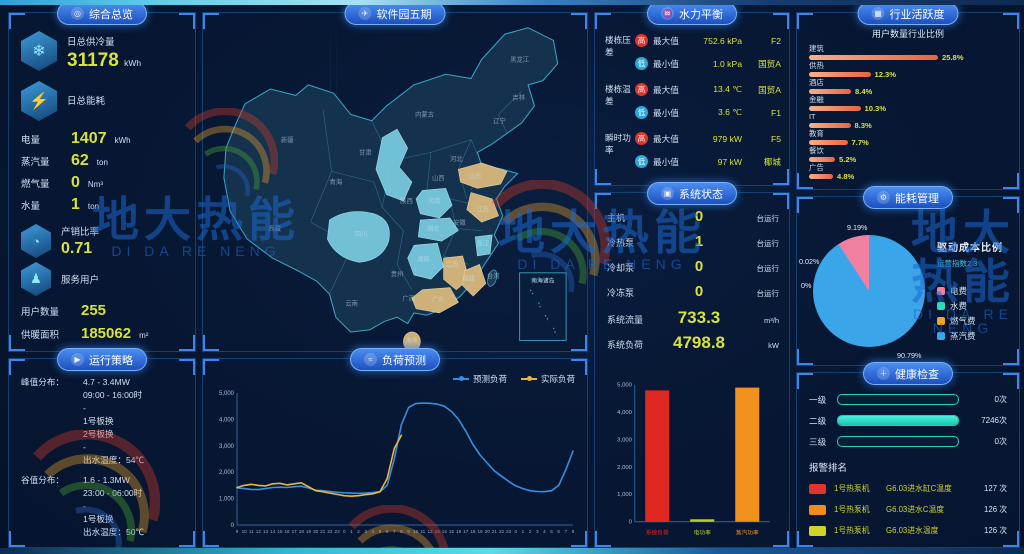 The height and width of the screenshot is (554, 1024). I want to click on industry-chart-title: 用户数量行业比例, so click(907, 34).